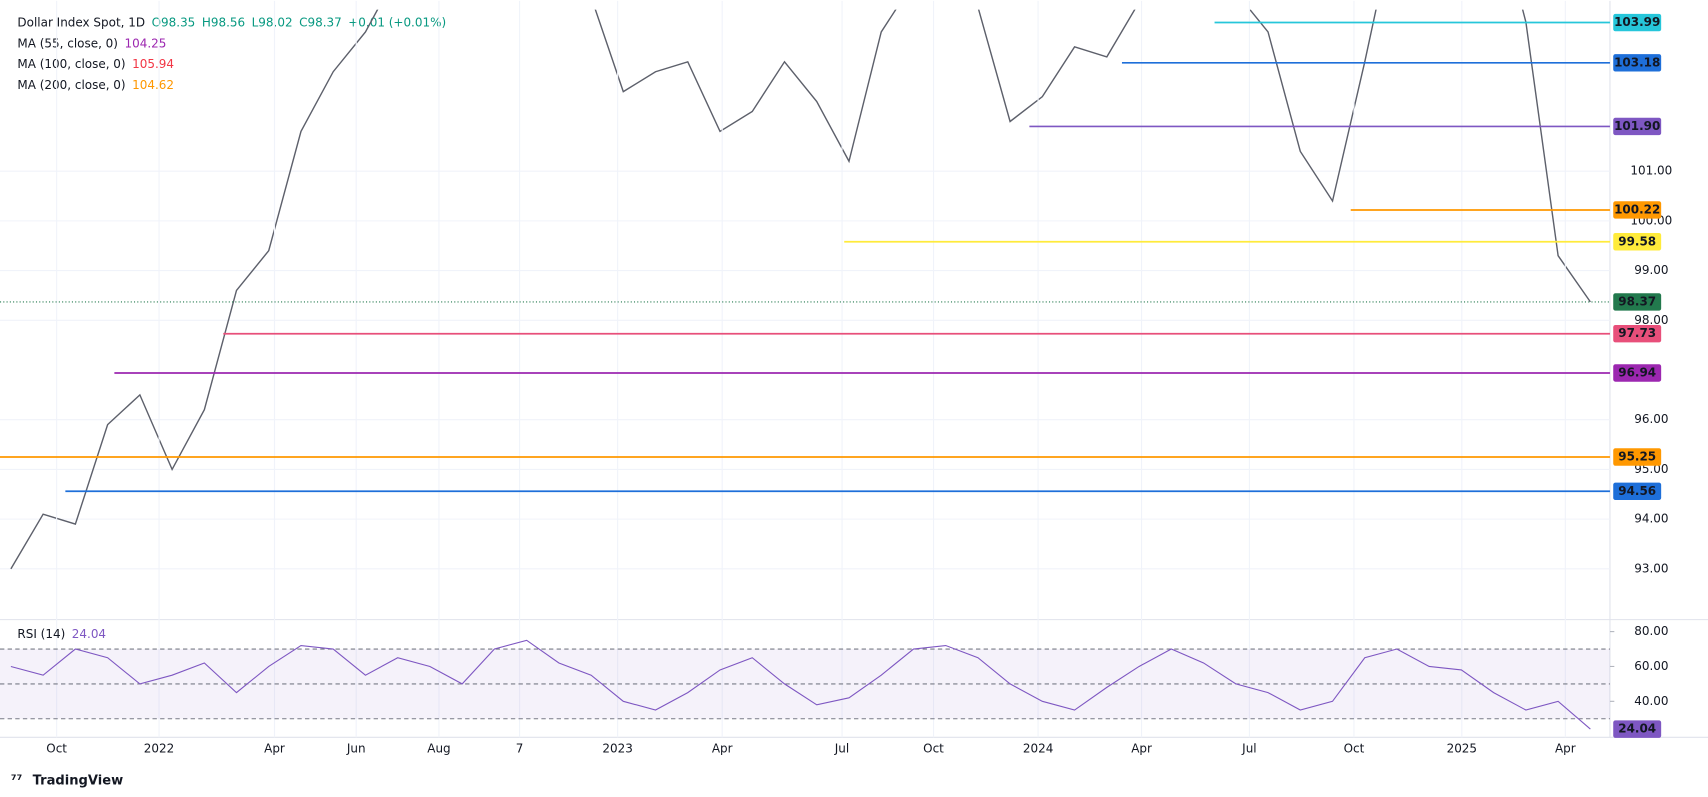  I want to click on x-tick-label: 2022, so click(159, 749).